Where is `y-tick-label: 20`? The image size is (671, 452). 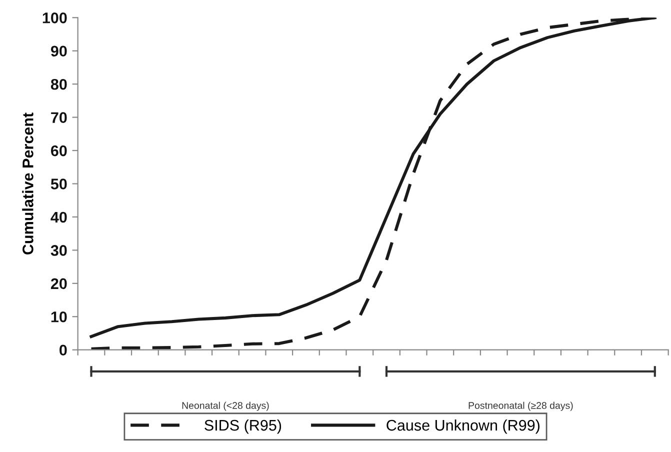 y-tick-label: 20 is located at coordinates (58, 284).